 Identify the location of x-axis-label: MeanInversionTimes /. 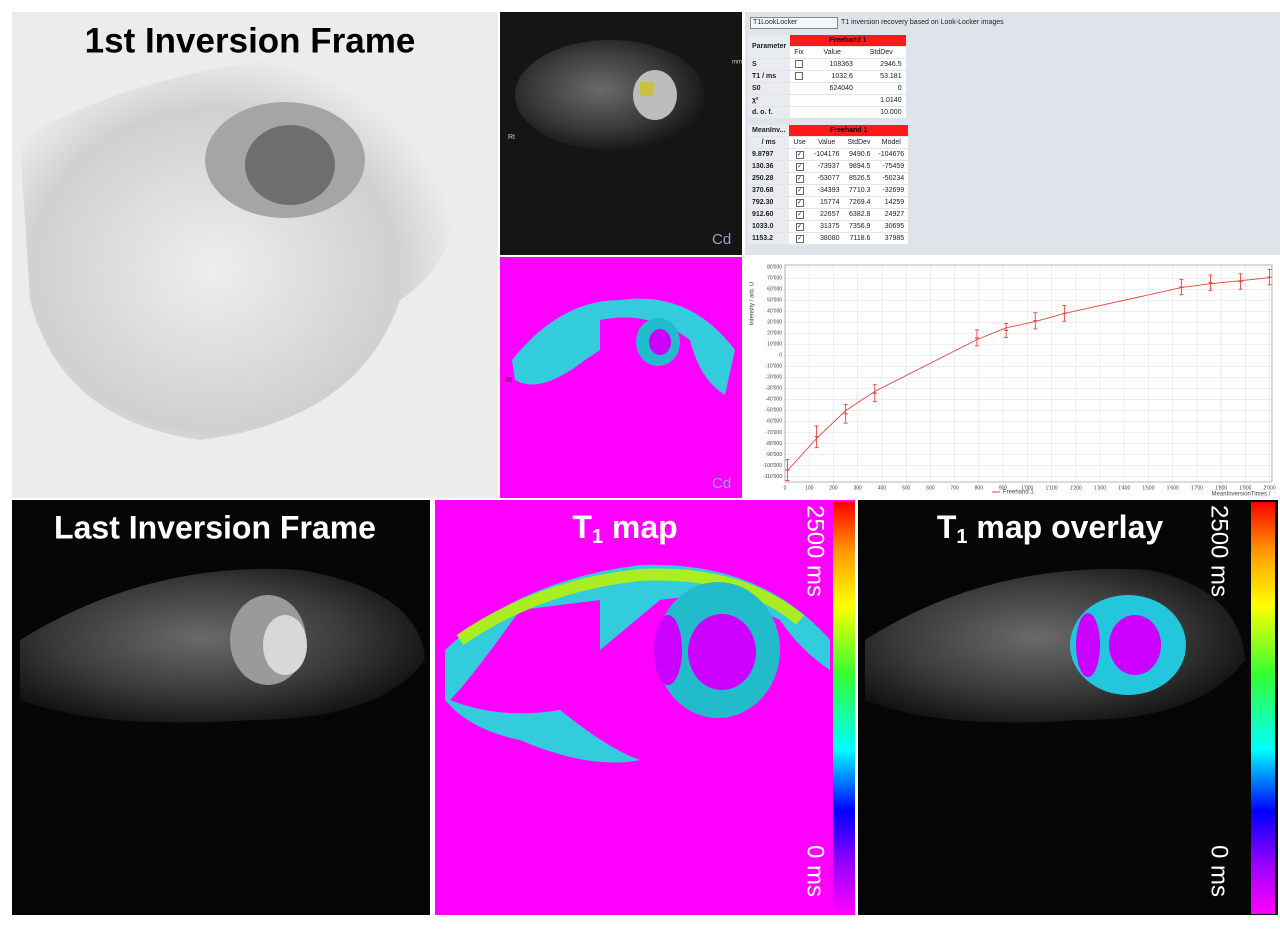
(1242, 495).